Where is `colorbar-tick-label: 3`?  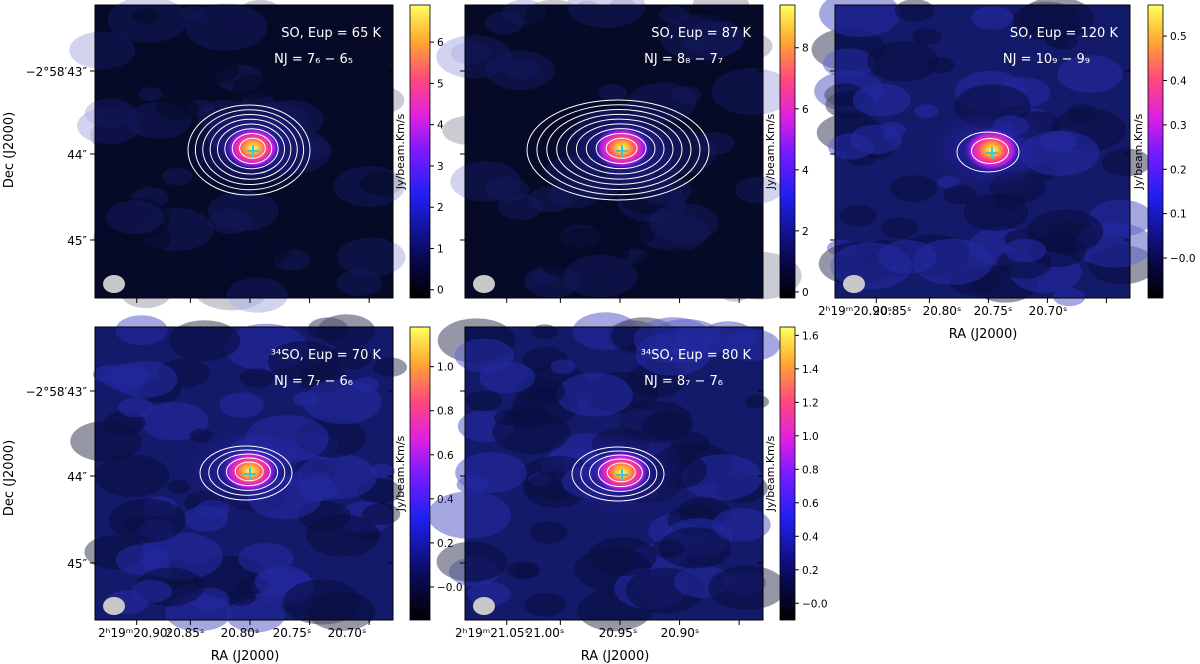
colorbar-tick-label: 3 is located at coordinates (440, 167).